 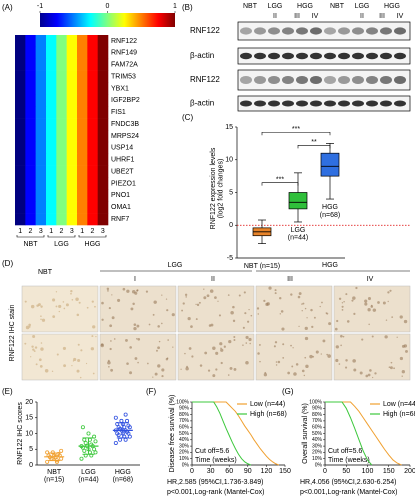 What do you see at coordinates (248, 471) in the screenshot?
I see `x-tick-label: 90` at bounding box center [248, 471].